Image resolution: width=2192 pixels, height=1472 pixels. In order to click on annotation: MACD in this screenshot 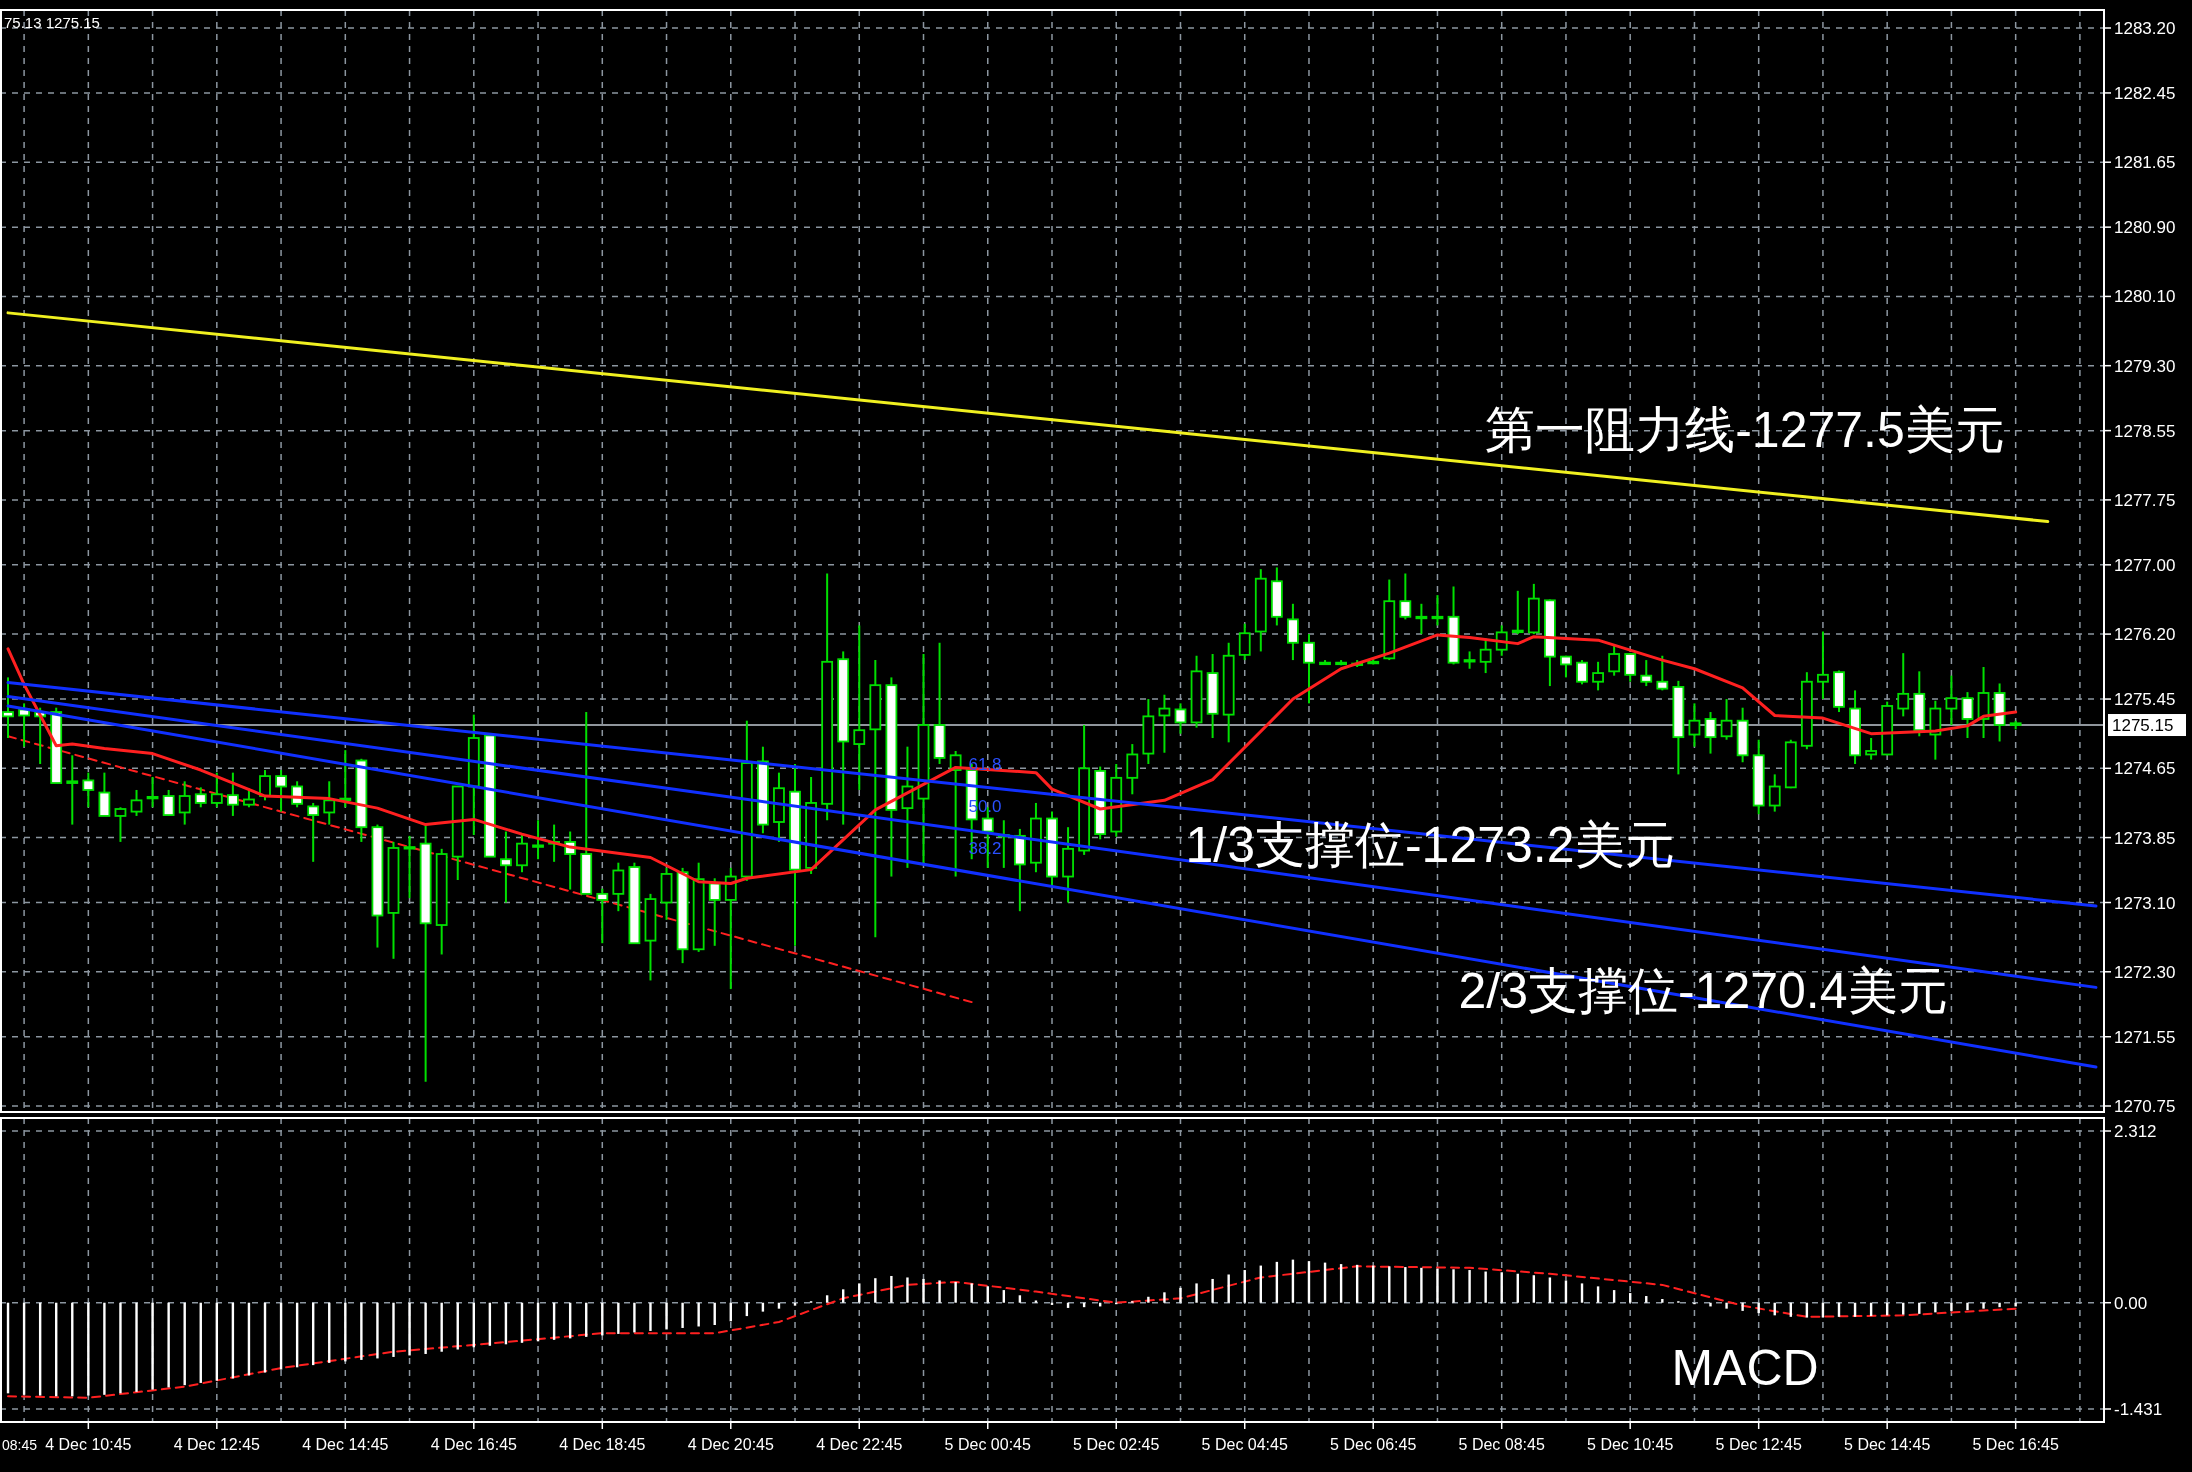, I will do `click(1745, 1368)`.